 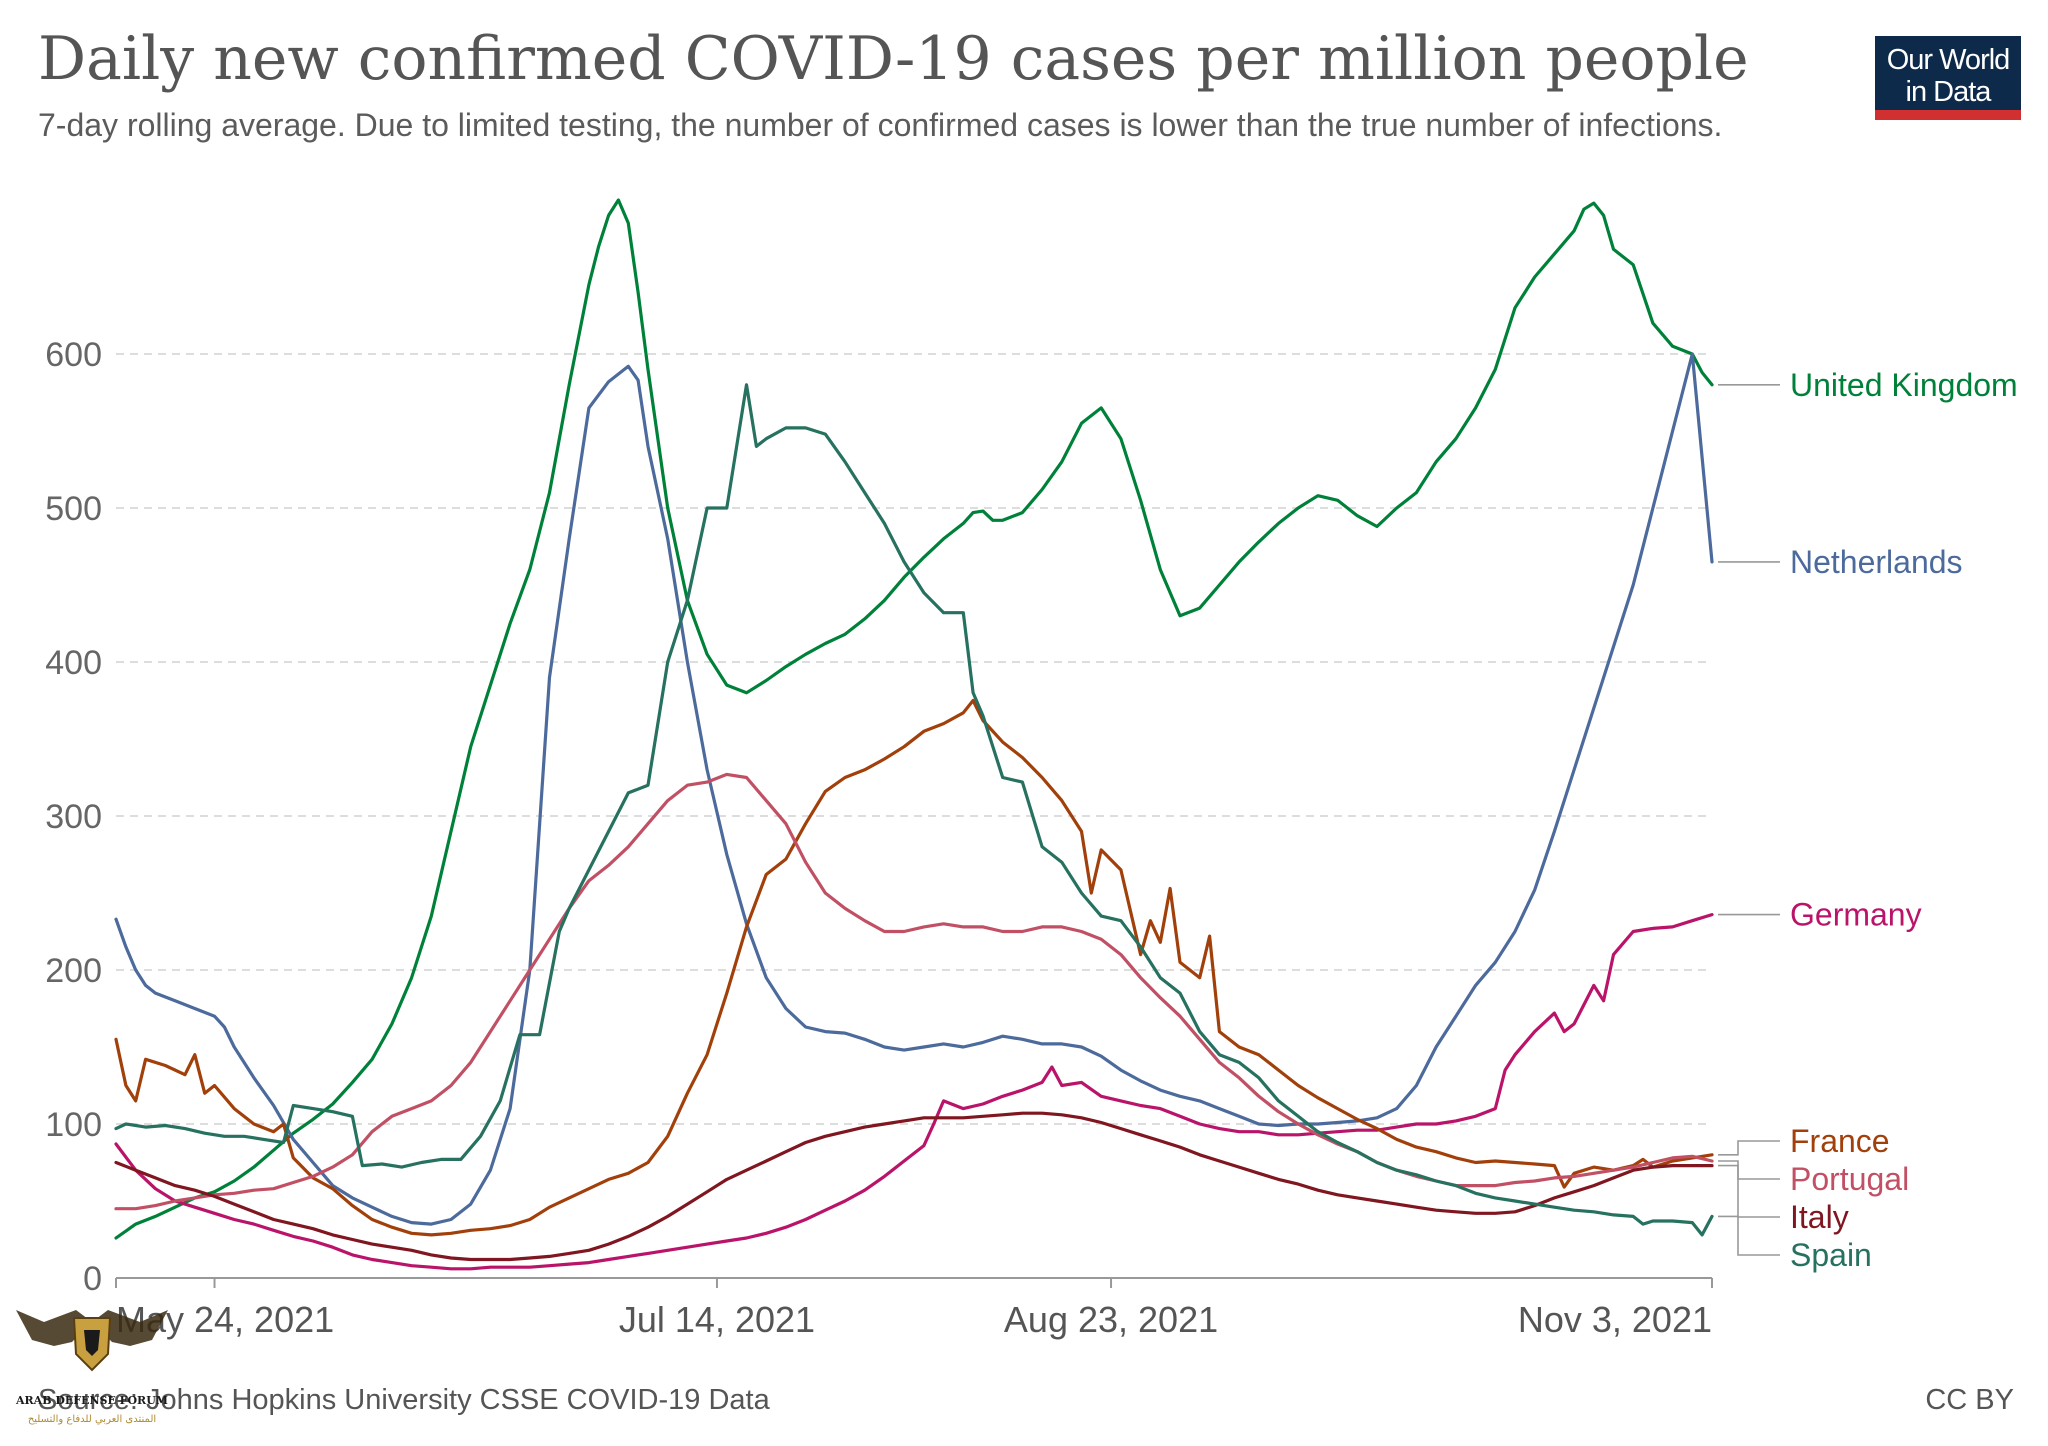 I want to click on eagle-icon, so click(x=92, y=1341).